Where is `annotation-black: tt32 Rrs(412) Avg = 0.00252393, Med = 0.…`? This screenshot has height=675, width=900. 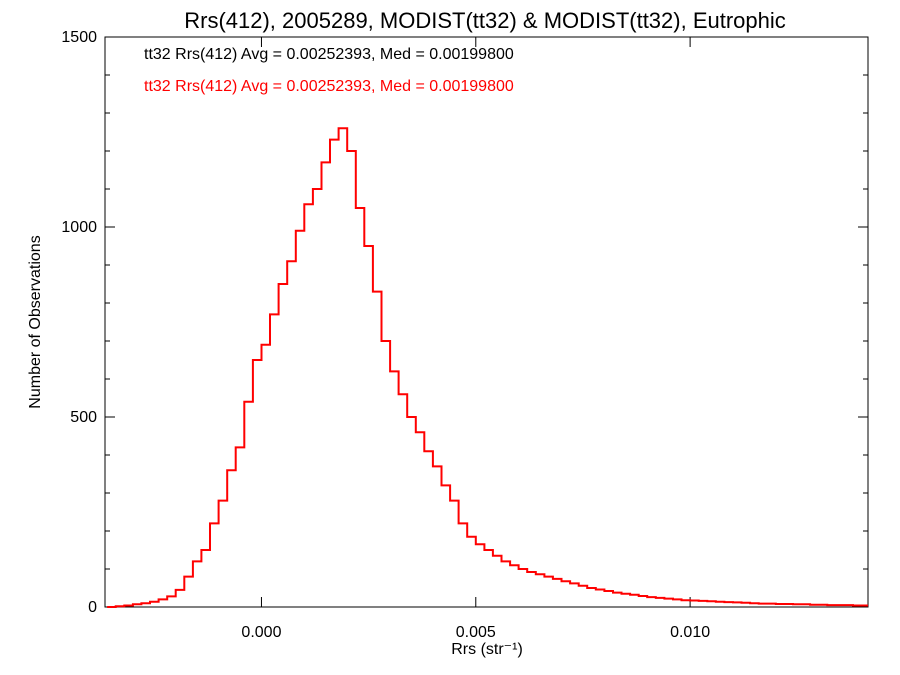 annotation-black: tt32 Rrs(412) Avg = 0.00252393, Med = 0.… is located at coordinates (329, 54).